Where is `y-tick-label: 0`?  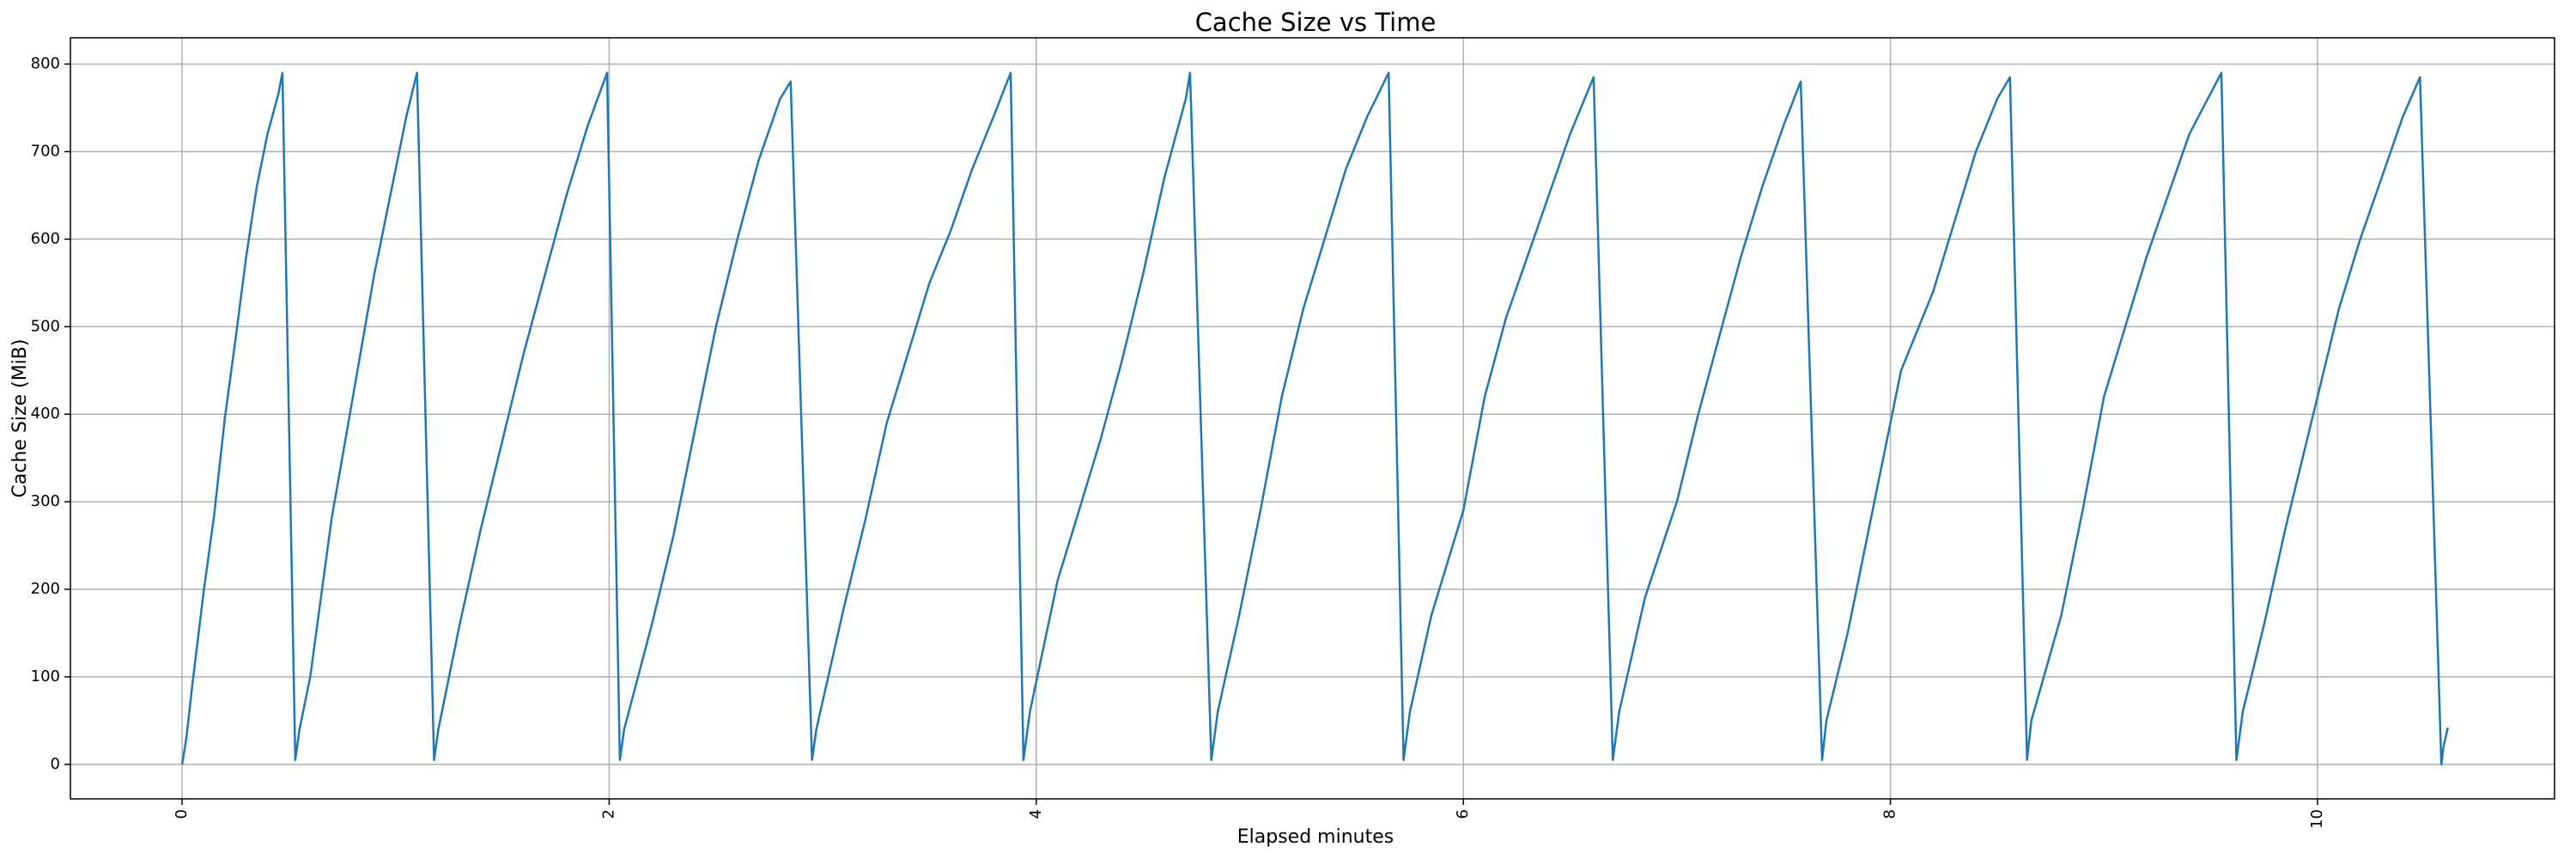 y-tick-label: 0 is located at coordinates (56, 764).